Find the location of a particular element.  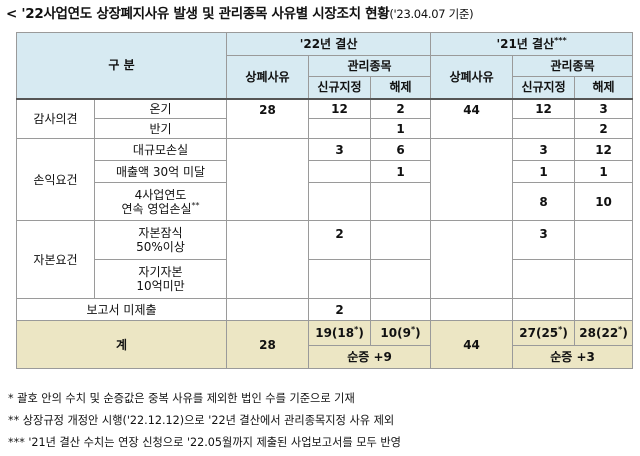

cell-y21-delist-profit is located at coordinates (472, 179).